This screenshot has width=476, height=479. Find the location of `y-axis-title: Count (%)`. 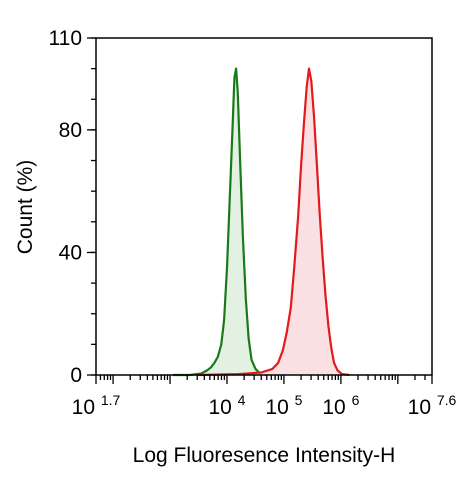

y-axis-title: Count (%) is located at coordinates (25, 207).